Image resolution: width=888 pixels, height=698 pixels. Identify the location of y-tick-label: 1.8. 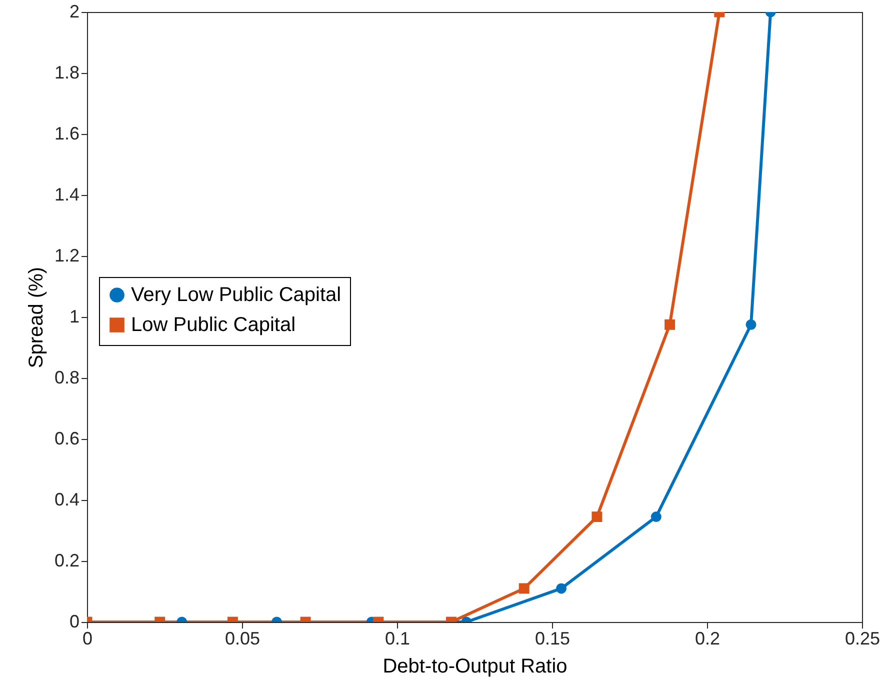
(67, 72).